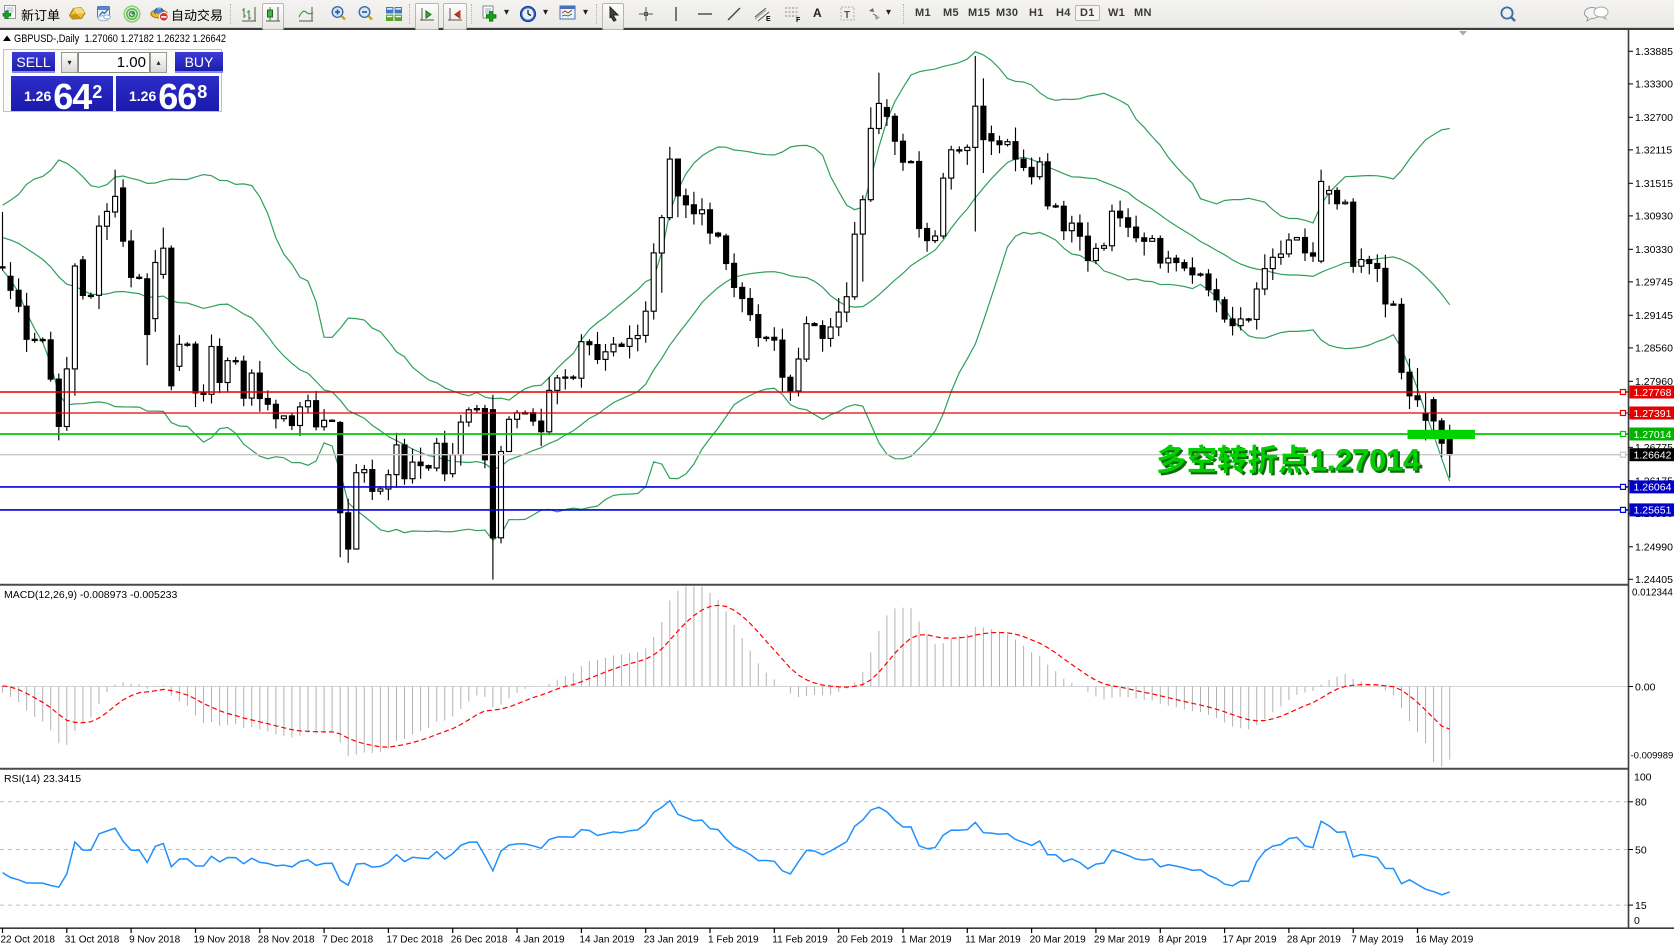 This screenshot has width=1674, height=948. What do you see at coordinates (865, 940) in the screenshot?
I see `svg-text: 20 Feb 2019` at bounding box center [865, 940].